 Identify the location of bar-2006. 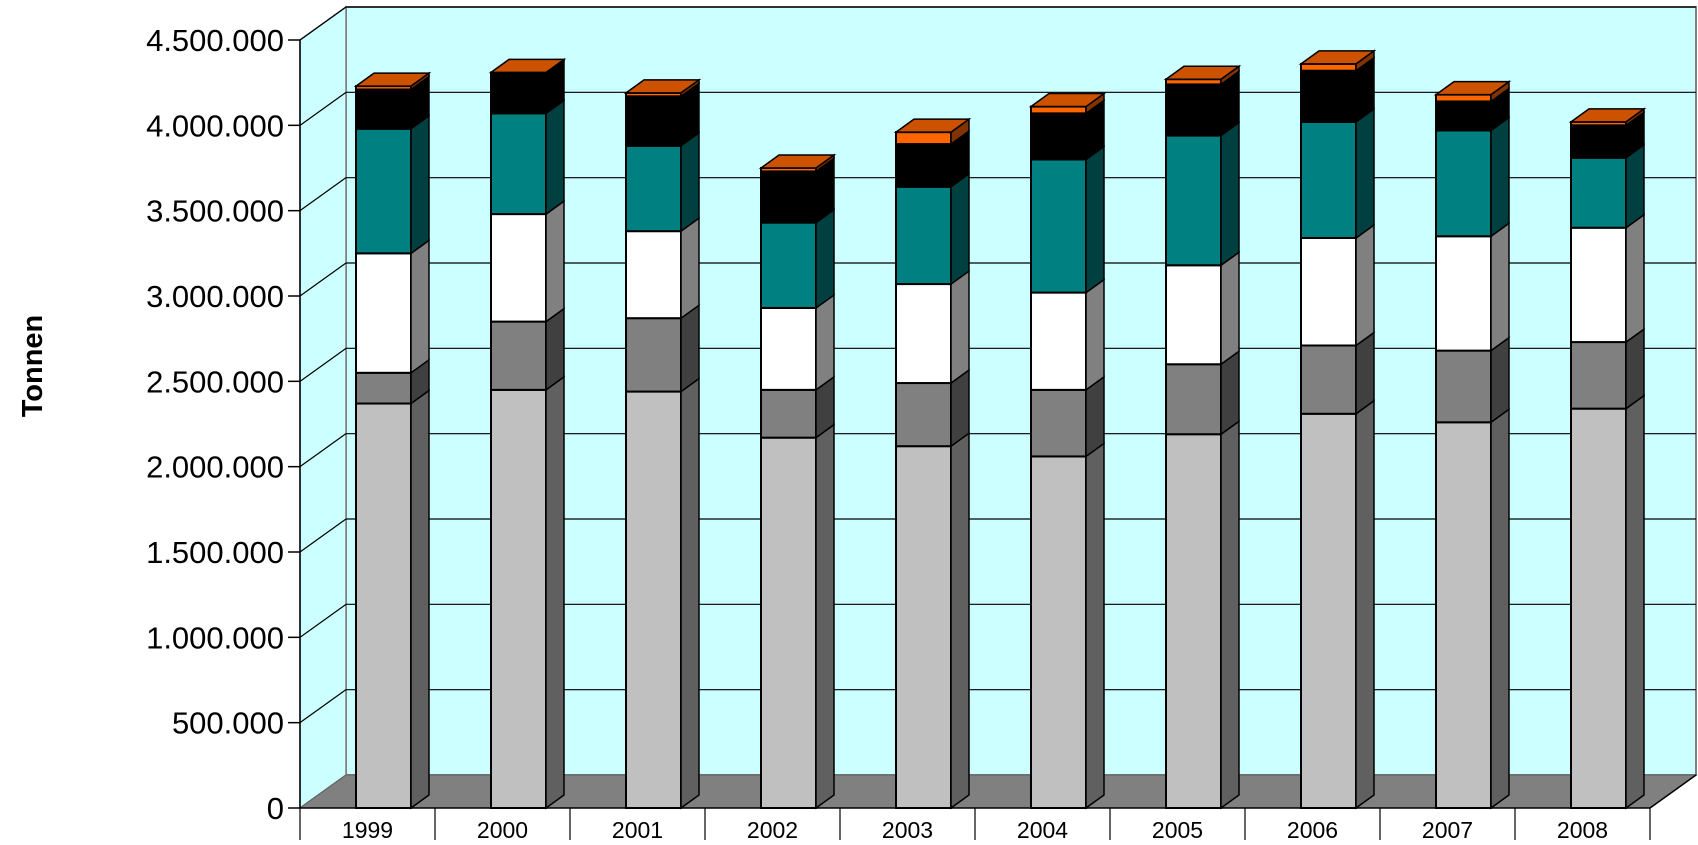
(1337, 429).